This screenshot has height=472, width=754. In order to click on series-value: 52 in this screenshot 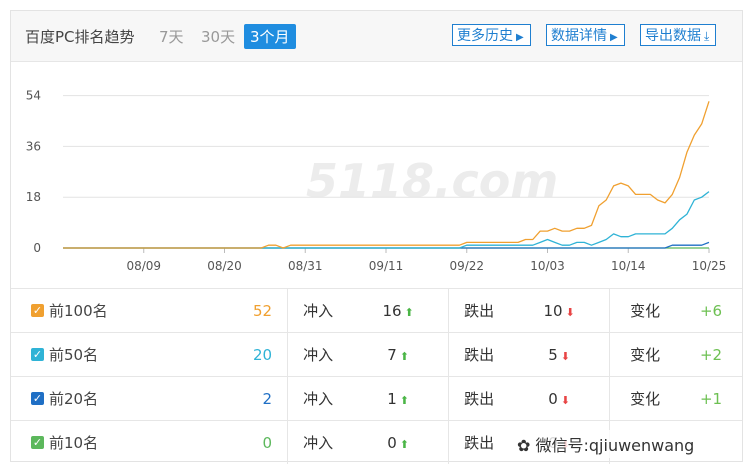, I will do `click(270, 310)`.